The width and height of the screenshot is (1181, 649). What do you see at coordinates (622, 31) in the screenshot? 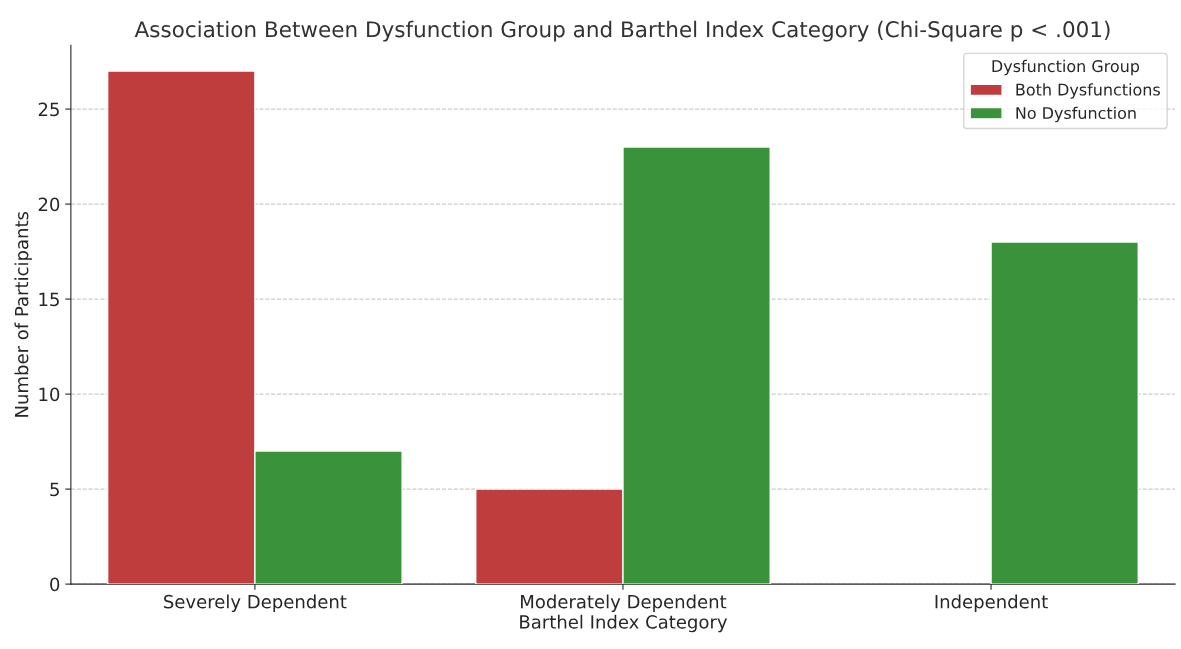
I see `chart-title: Association Between Dysfunction Group and Barthel Index Category (Chi-Square p < .001)` at bounding box center [622, 31].